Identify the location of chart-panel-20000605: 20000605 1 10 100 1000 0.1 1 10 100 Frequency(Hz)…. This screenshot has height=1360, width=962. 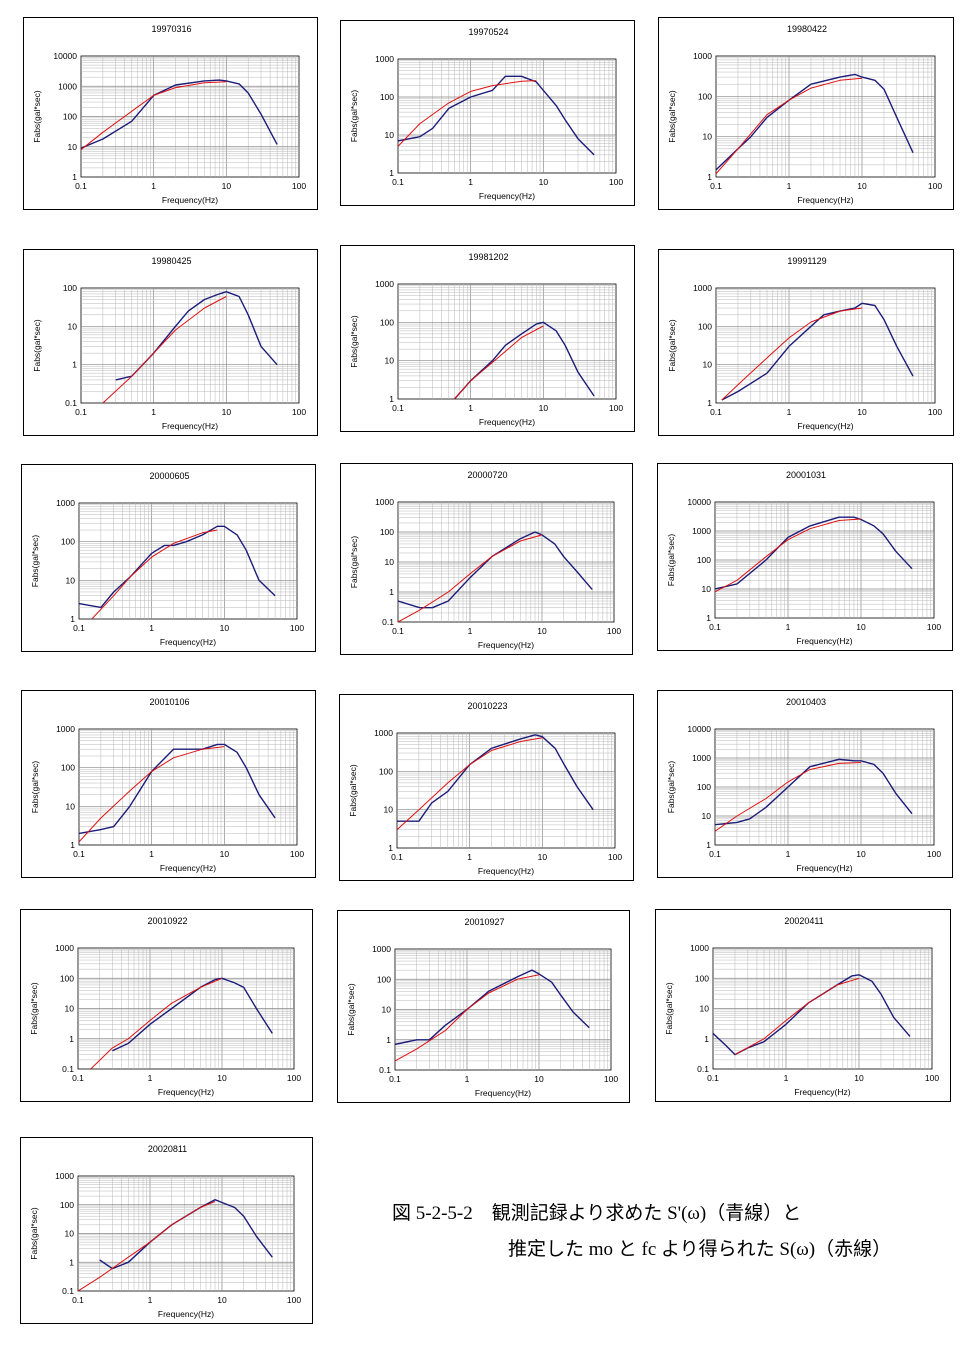
(168, 558).